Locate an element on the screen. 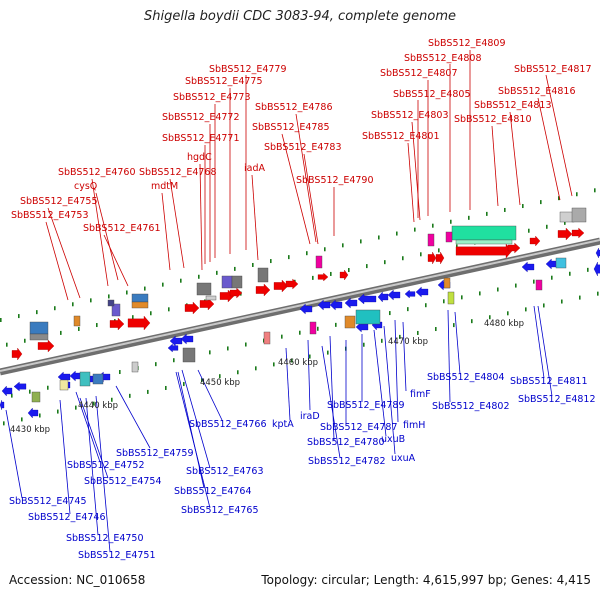  gene-label: SbBS512_E4759 is located at coordinates (155, 453).